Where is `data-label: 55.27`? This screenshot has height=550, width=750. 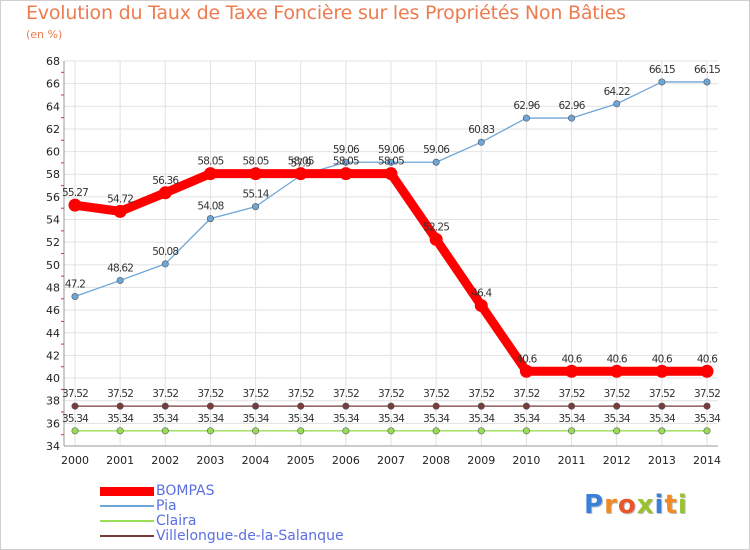
data-label: 55.27 is located at coordinates (75, 193).